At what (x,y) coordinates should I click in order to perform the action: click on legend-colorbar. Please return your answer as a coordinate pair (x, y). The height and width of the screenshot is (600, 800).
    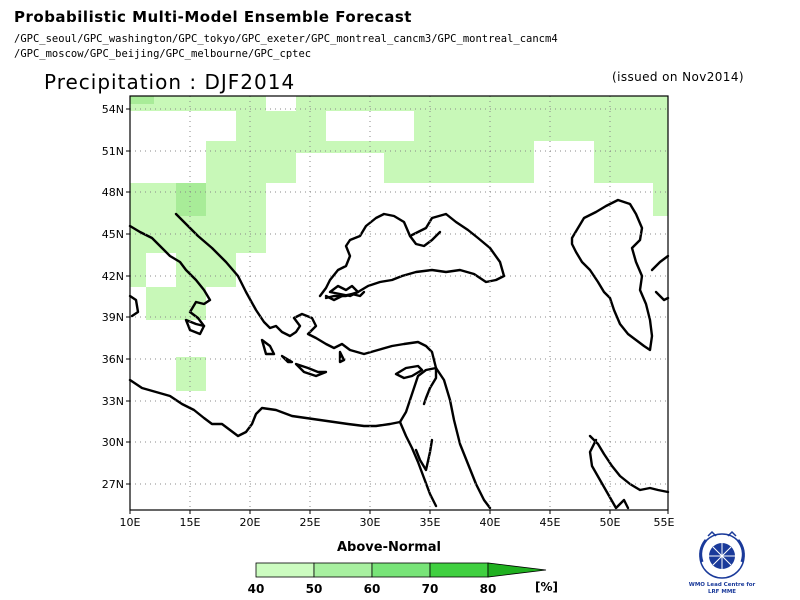
    Looking at the image, I should click on (401, 570).